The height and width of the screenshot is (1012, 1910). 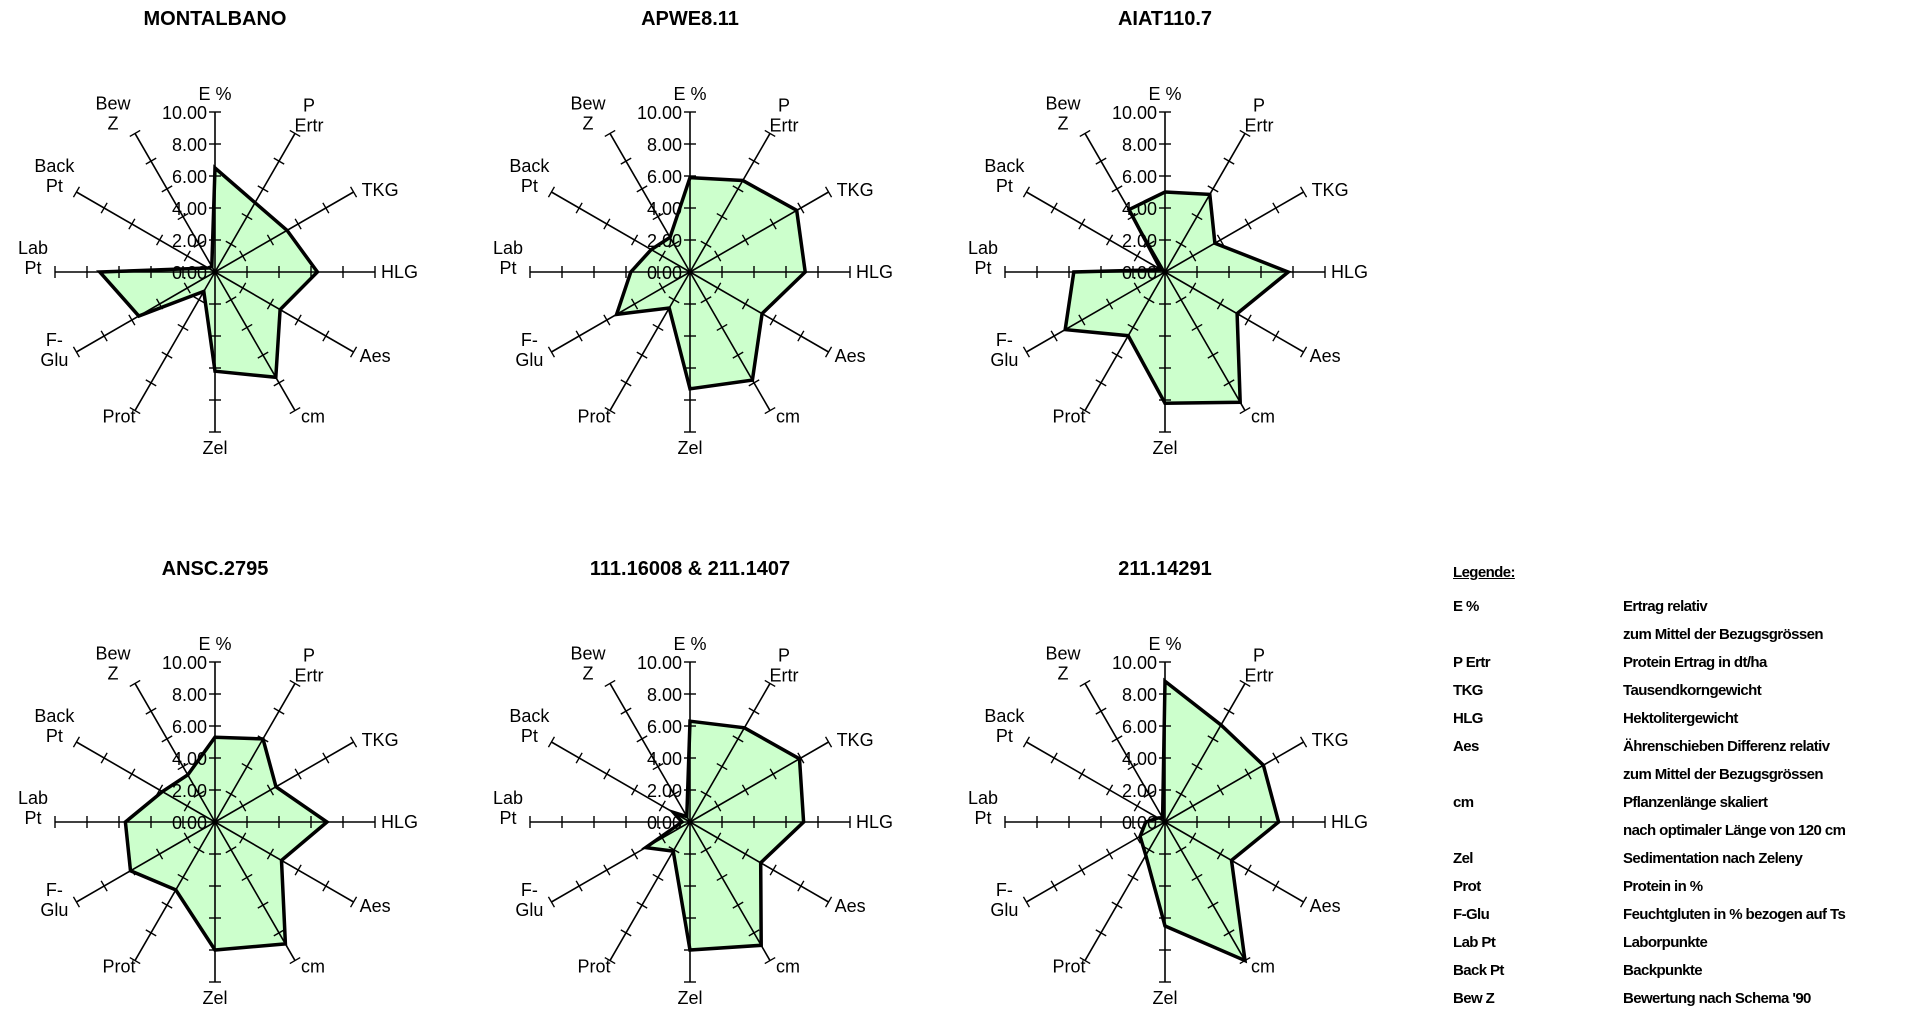 What do you see at coordinates (309, 665) in the screenshot?
I see `axis-label: P Ertr` at bounding box center [309, 665].